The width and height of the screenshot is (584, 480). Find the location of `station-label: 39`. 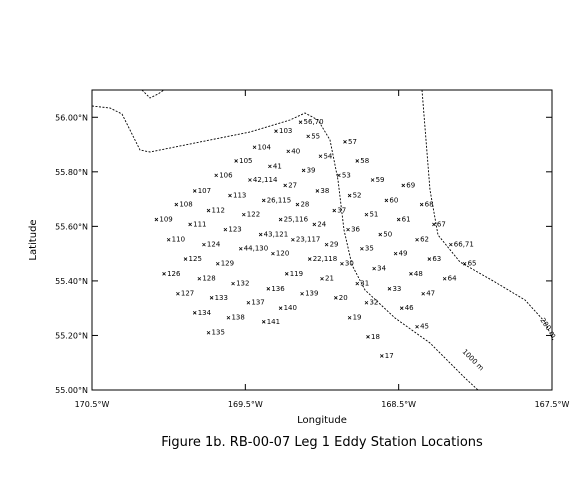

station-label: 39 is located at coordinates (311, 170).